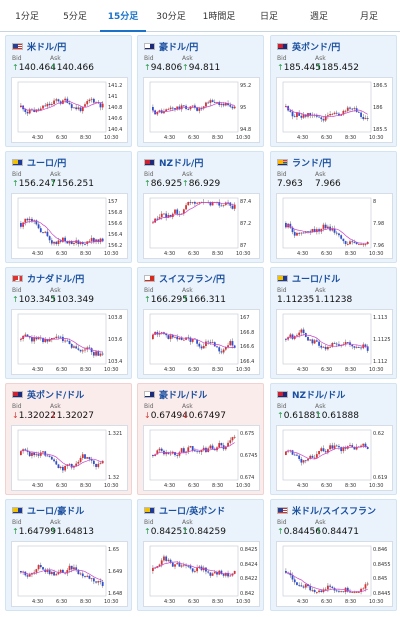 Image resolution: width=400 pixels, height=617 pixels. Describe the element at coordinates (56, 511) in the screenshot. I see `pair-name: ユーロ/豪ドル` at that location.